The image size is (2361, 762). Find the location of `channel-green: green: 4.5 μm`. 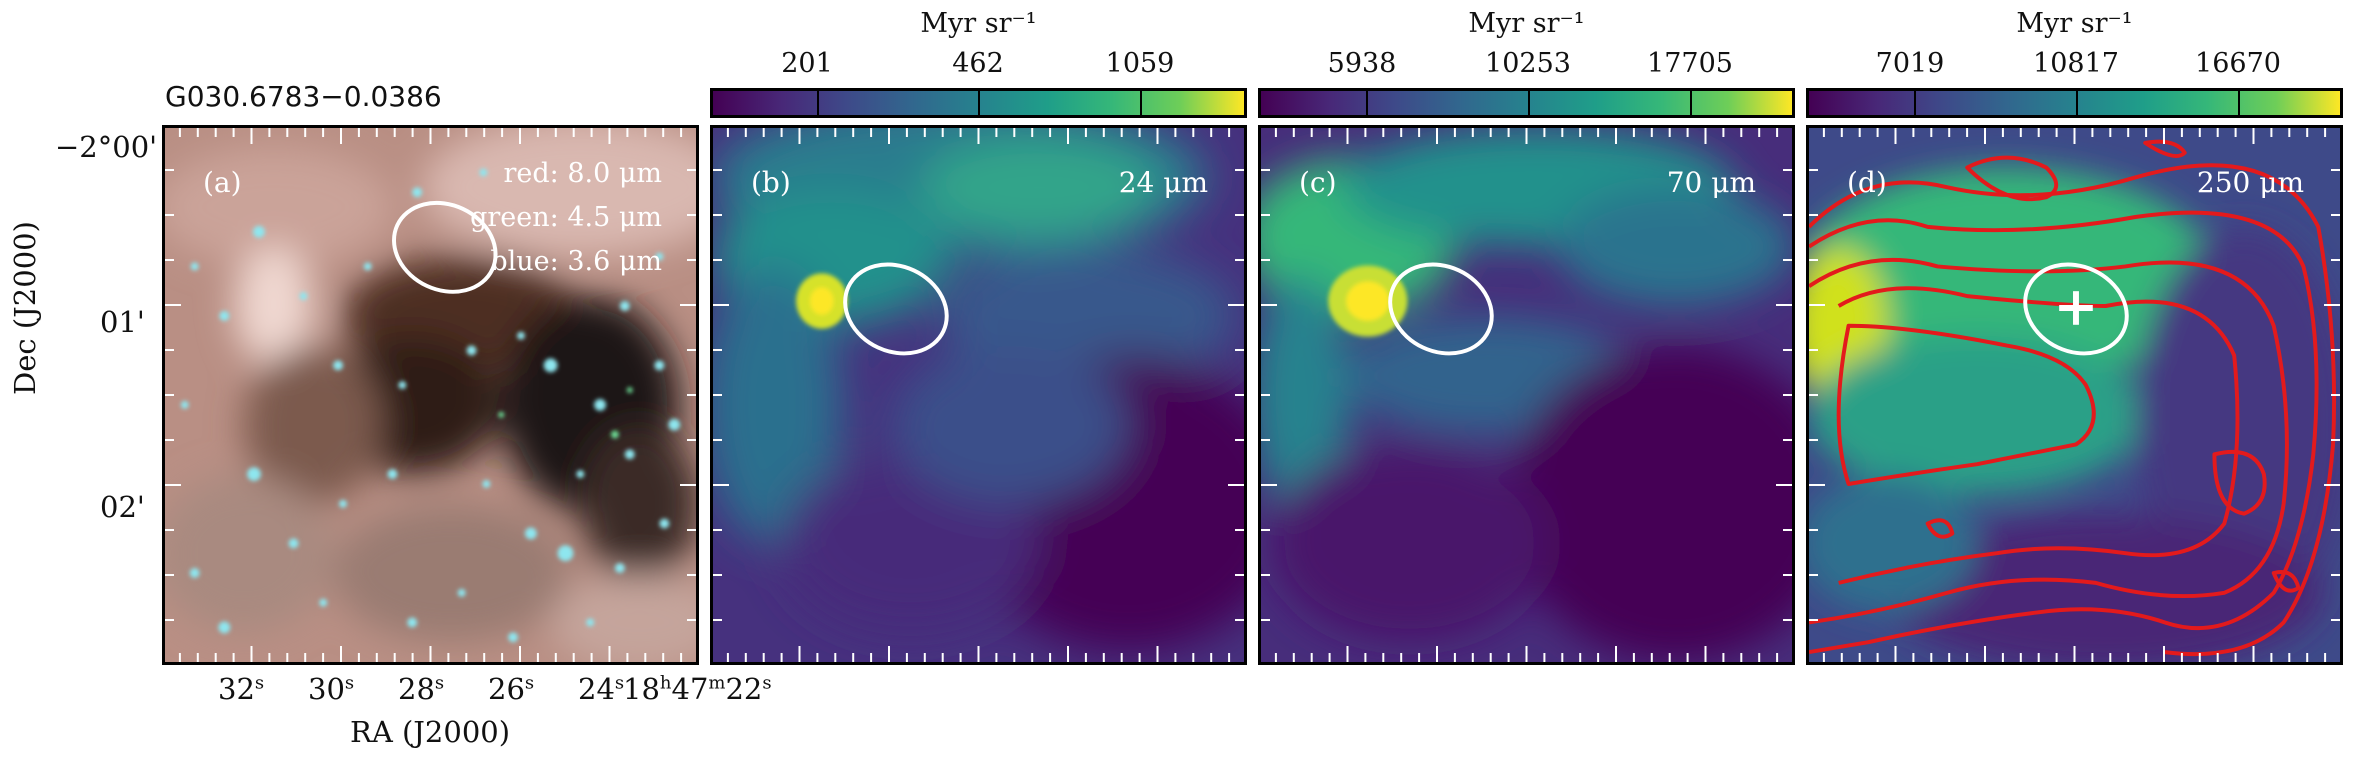

channel-green: green: 4.5 μm is located at coordinates (566, 217).